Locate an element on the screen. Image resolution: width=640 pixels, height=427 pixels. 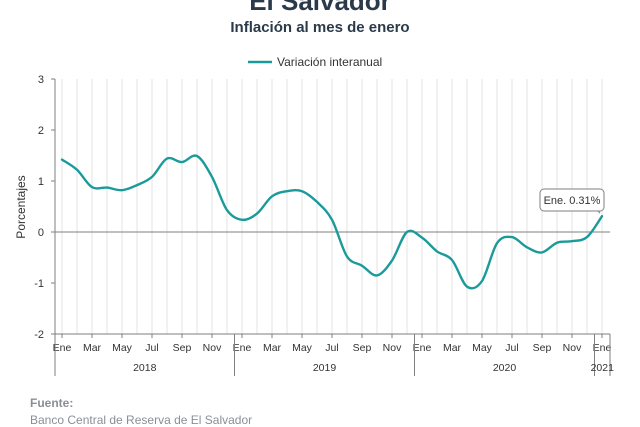
chart-subtitle: Inflación al mes de enero is located at coordinates (320, 27).